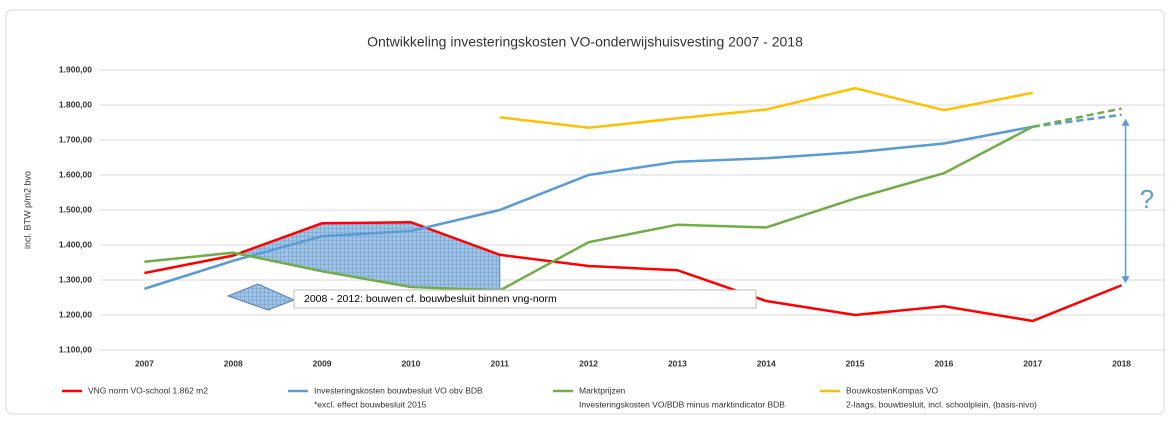 This screenshot has width=1170, height=423. Describe the element at coordinates (75, 104) in the screenshot. I see `y-tick-label: 1.800,00` at that location.